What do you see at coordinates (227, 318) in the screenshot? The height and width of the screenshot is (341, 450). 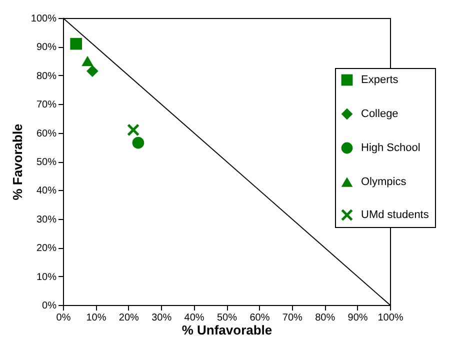 I see `x-tick-label: 50%` at bounding box center [227, 318].